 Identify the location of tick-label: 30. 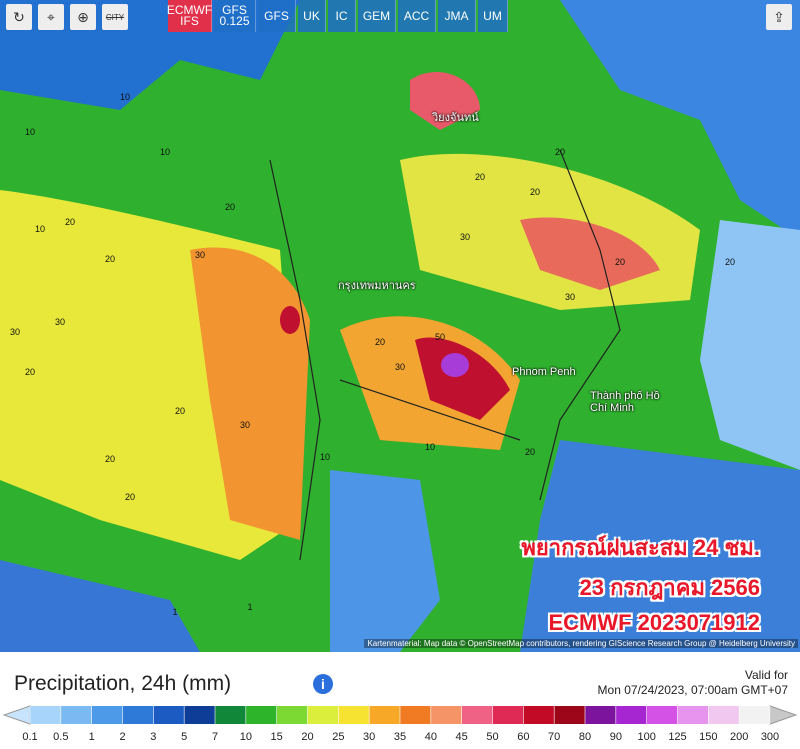
(369, 737).